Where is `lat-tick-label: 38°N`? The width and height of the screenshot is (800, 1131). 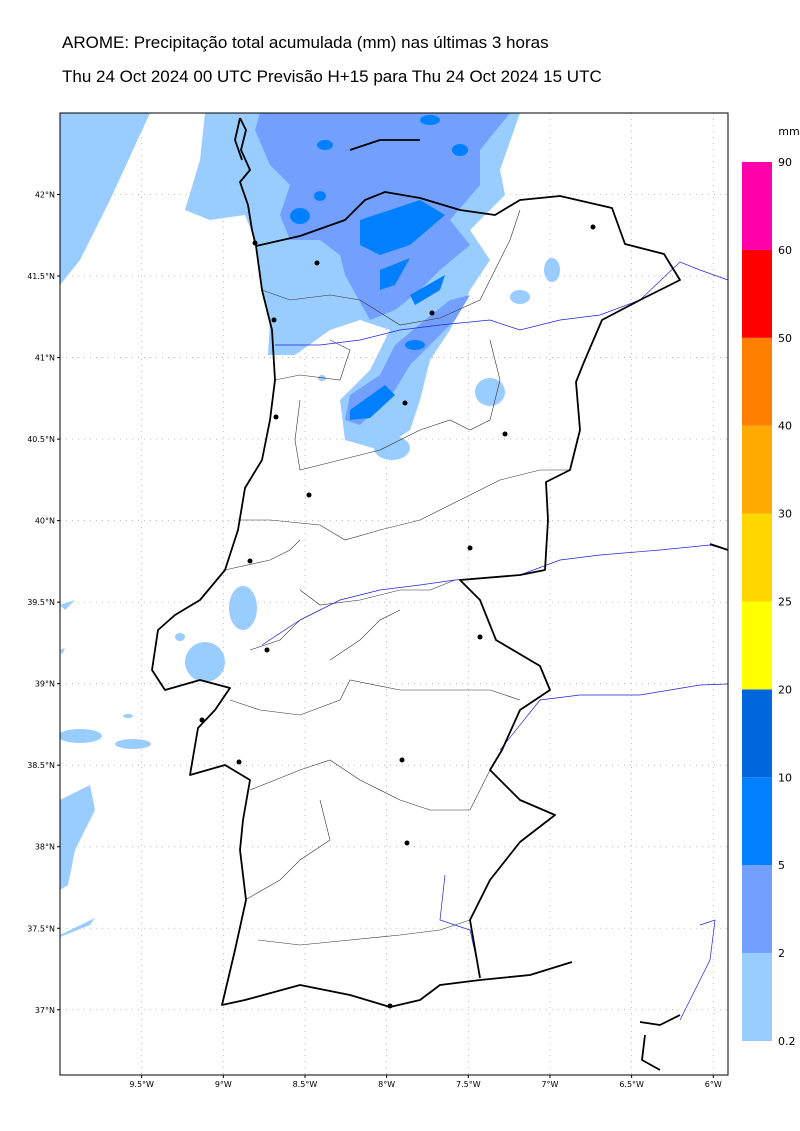
lat-tick-label: 38°N is located at coordinates (45, 847).